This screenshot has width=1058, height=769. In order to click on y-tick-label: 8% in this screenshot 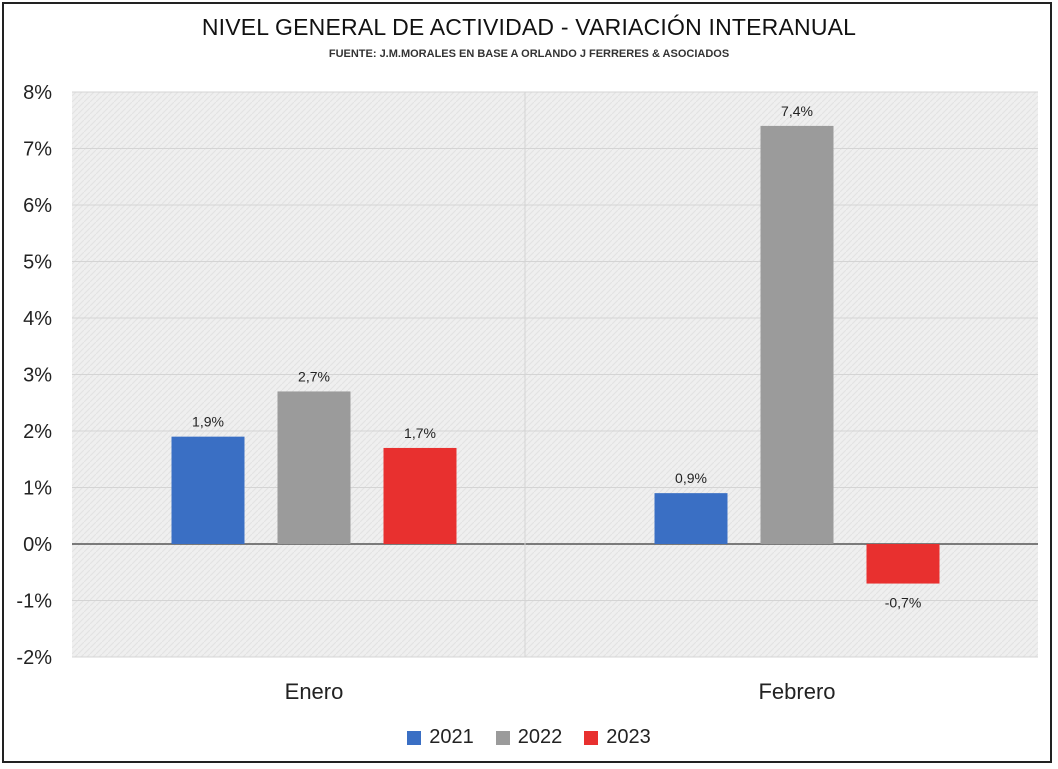, I will do `click(37, 93)`.